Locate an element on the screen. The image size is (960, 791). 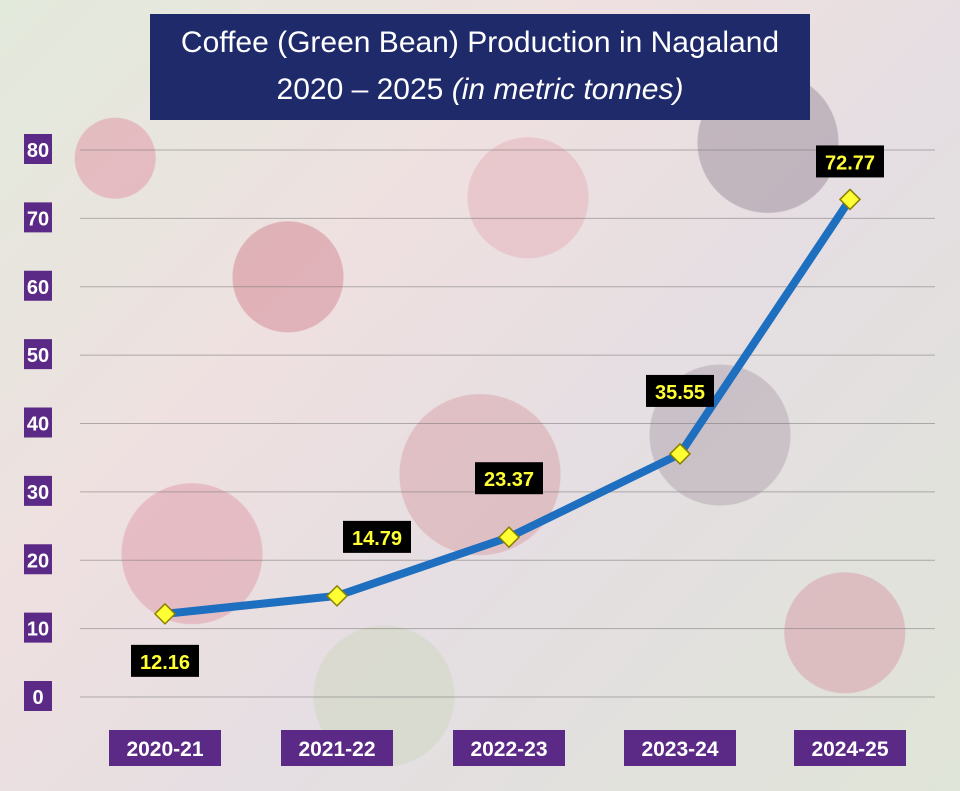
x-tick-label: 2020-21 is located at coordinates (164, 749).